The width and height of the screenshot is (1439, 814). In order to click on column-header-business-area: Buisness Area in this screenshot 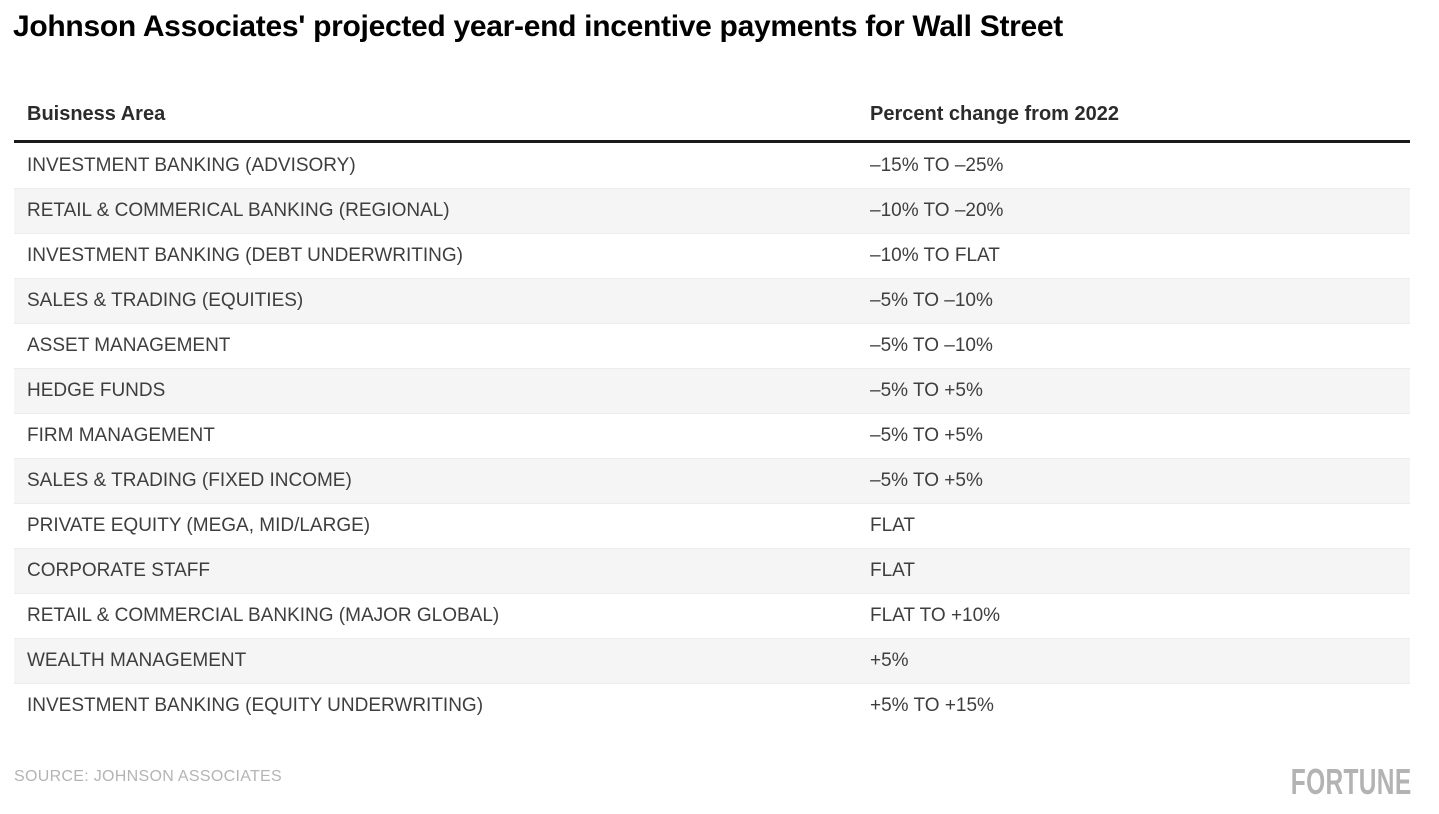, I will do `click(96, 113)`.